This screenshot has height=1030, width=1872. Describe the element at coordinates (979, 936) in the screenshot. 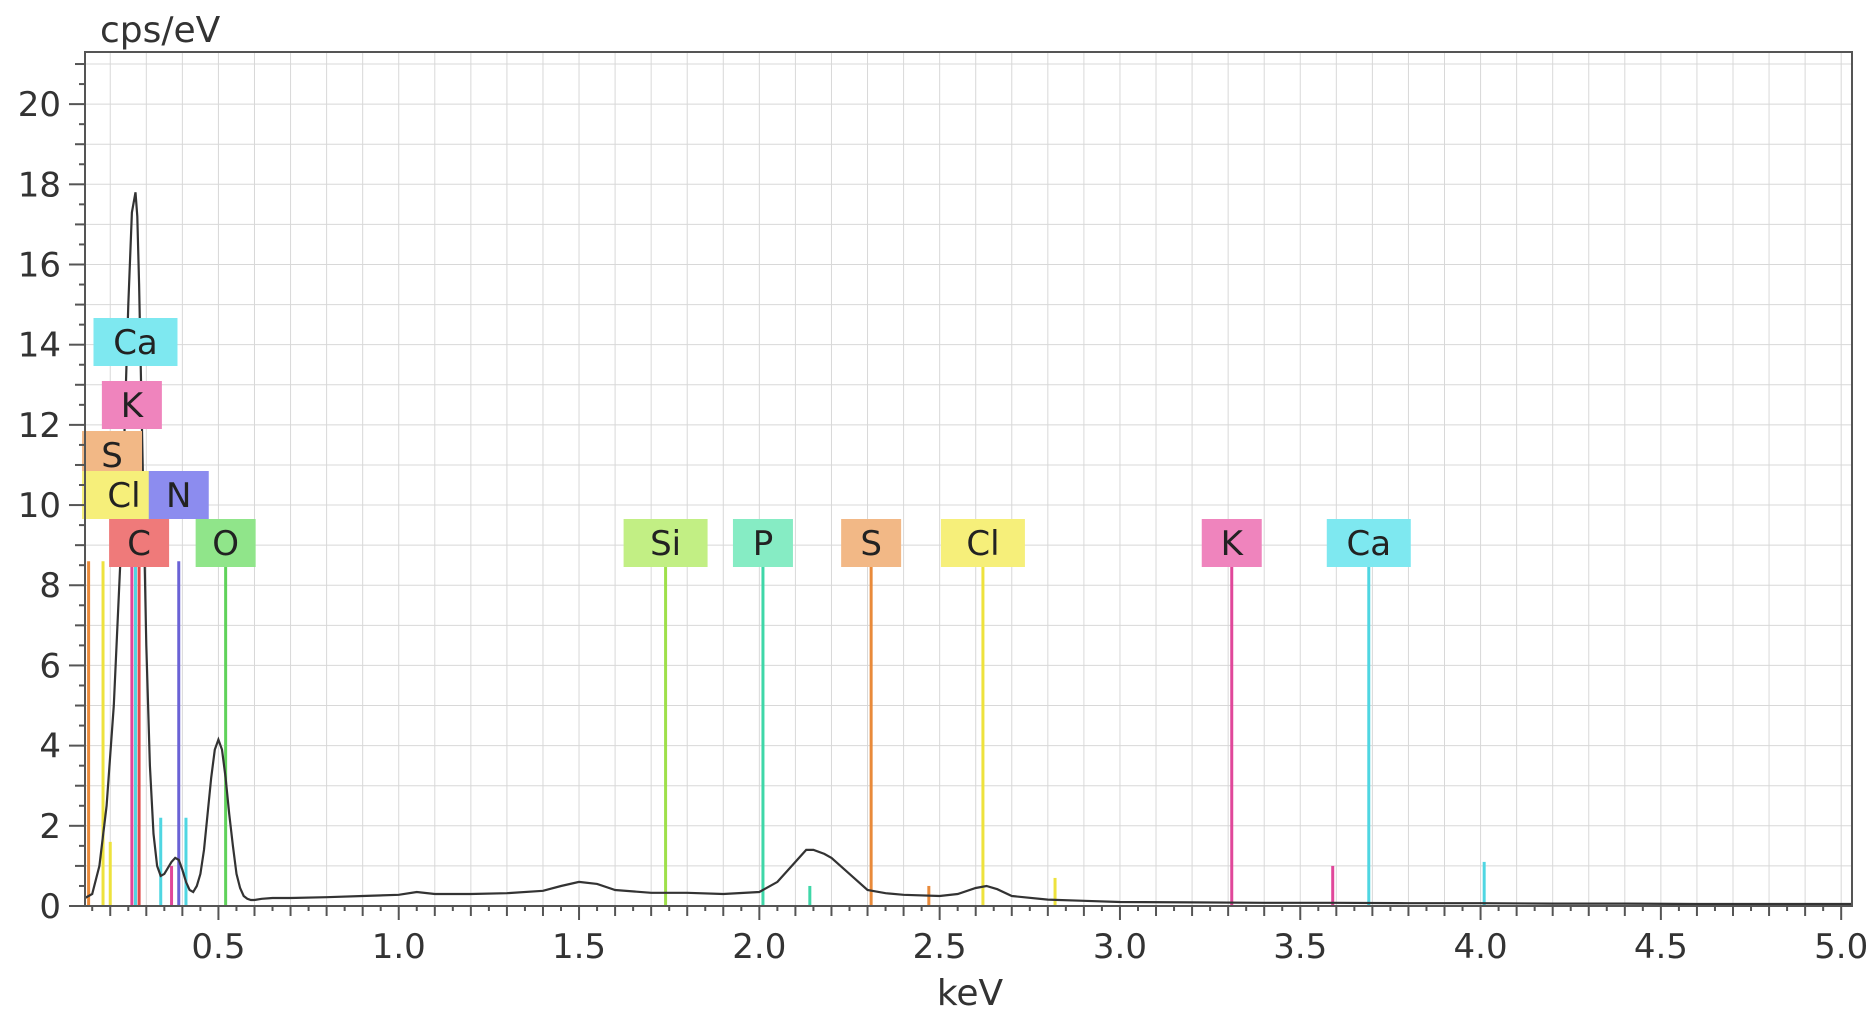

I see `x-axis: 0.5 1.0 1.5 2.0 2.5 3.0 3.5 4.0 4.5 5.0` at that location.